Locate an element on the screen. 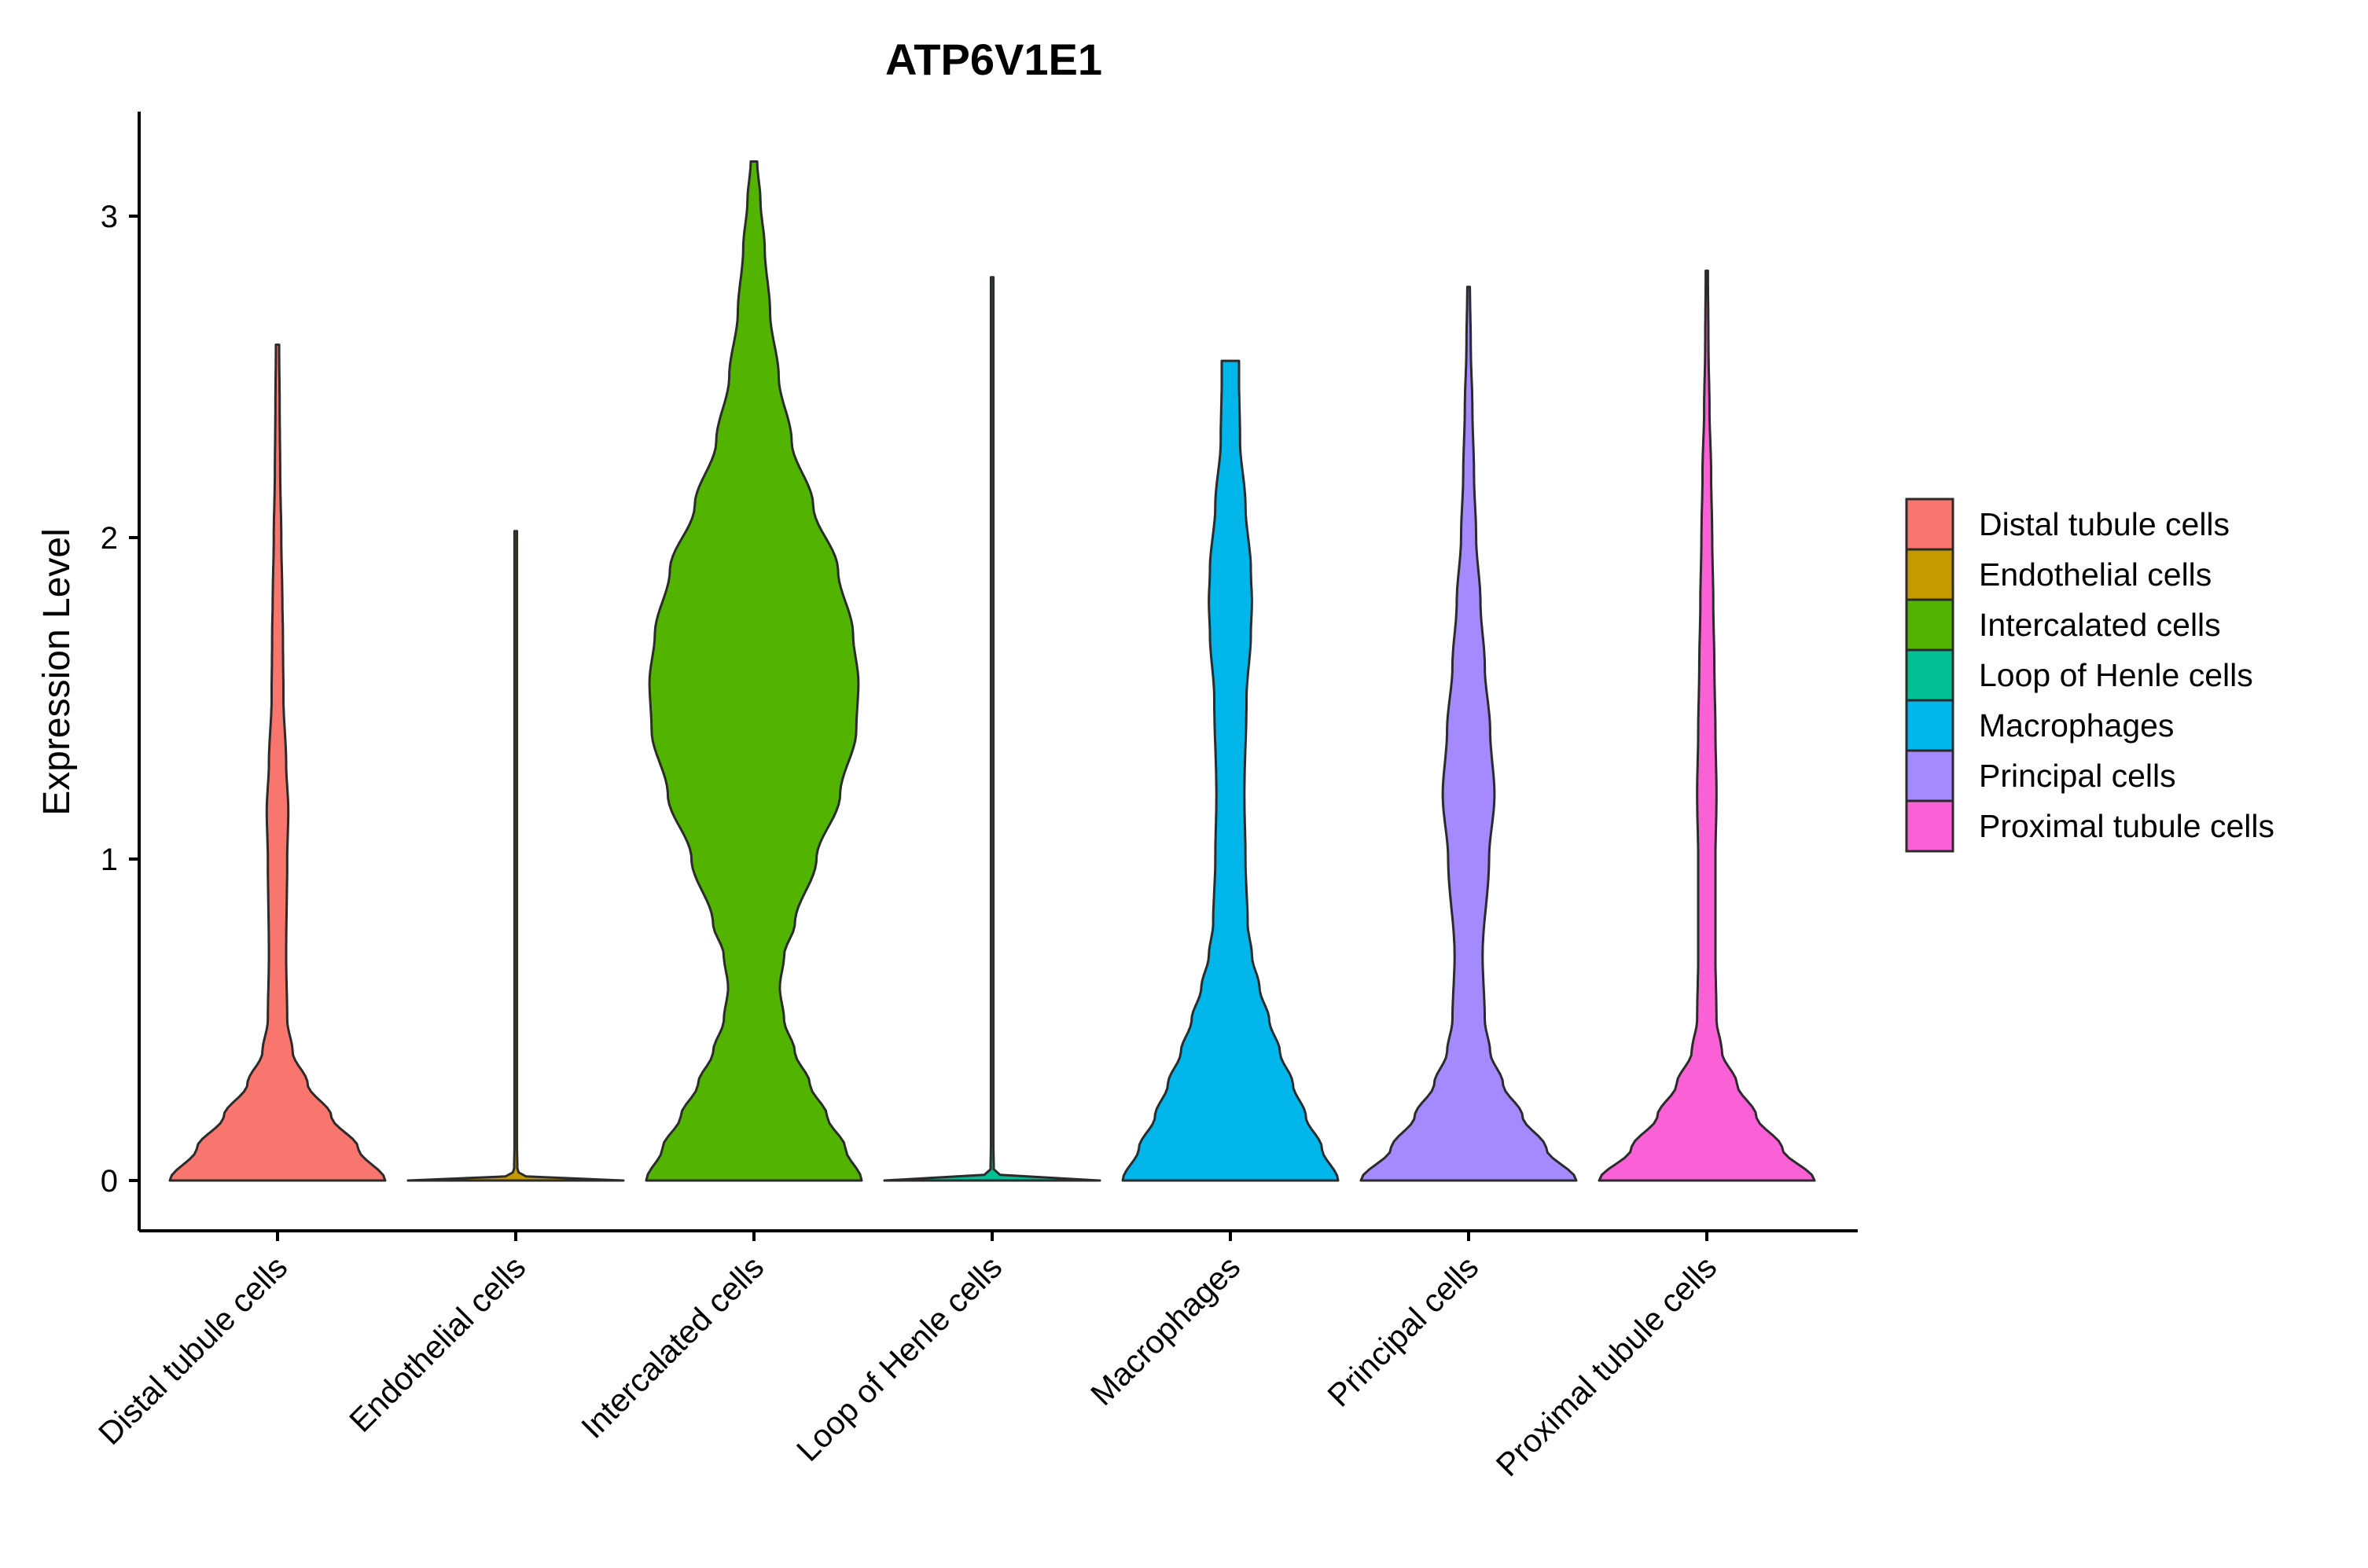  violin-endothelial-cells is located at coordinates (515, 856).